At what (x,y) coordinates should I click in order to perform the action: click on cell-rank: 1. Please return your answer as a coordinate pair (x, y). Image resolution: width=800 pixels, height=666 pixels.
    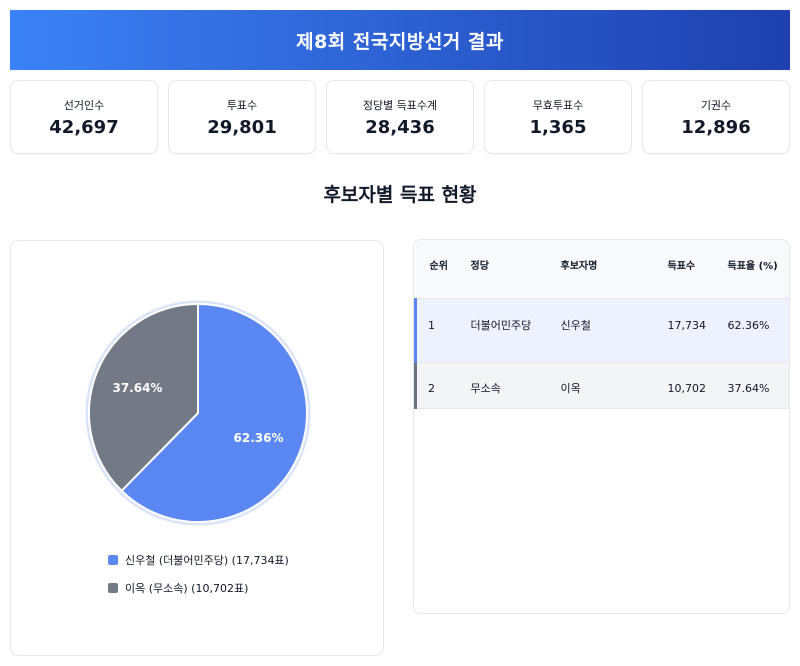
    Looking at the image, I should click on (431, 325).